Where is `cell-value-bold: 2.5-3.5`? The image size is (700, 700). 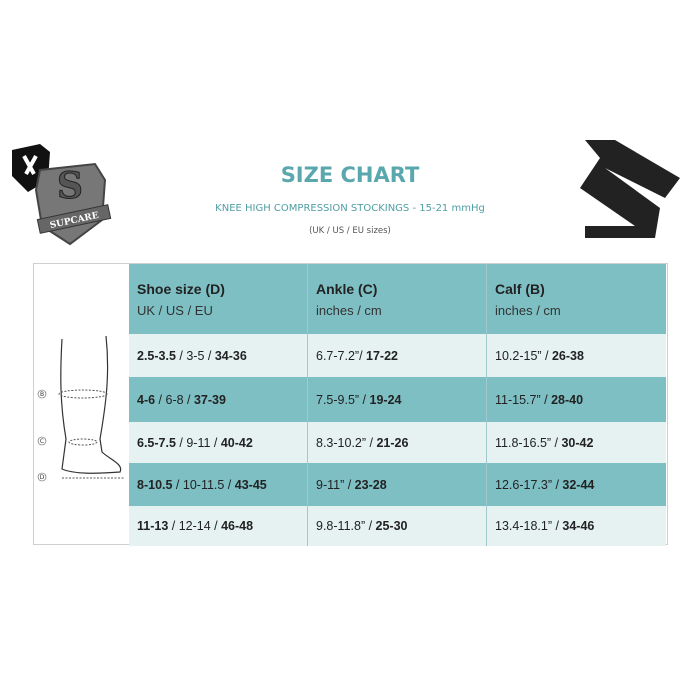
cell-value-bold: 2.5-3.5 is located at coordinates (156, 355).